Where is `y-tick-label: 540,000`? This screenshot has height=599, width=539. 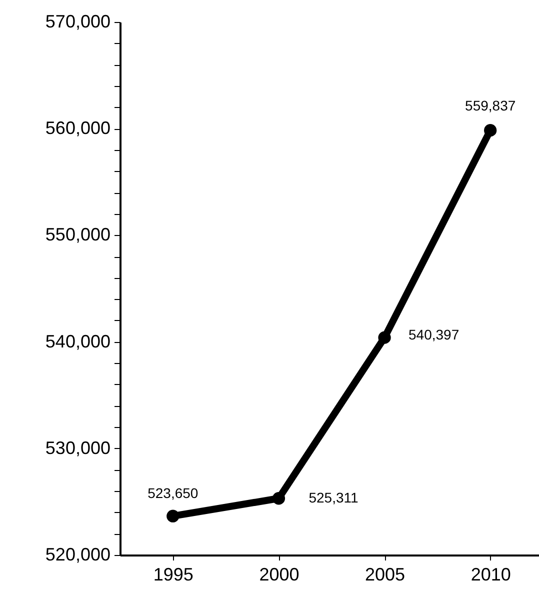 y-tick-label: 540,000 is located at coordinates (77, 341).